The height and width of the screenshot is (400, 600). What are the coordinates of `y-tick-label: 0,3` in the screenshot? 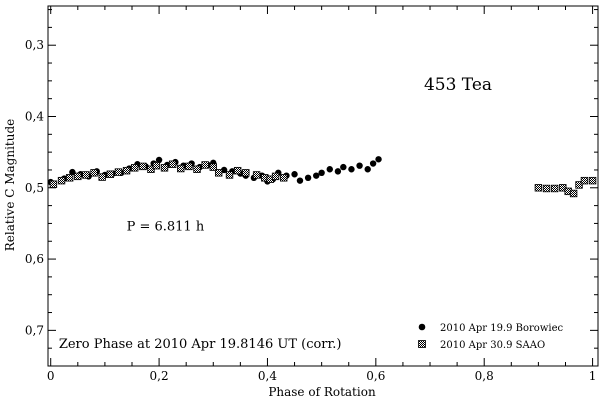 It's located at (34, 45).